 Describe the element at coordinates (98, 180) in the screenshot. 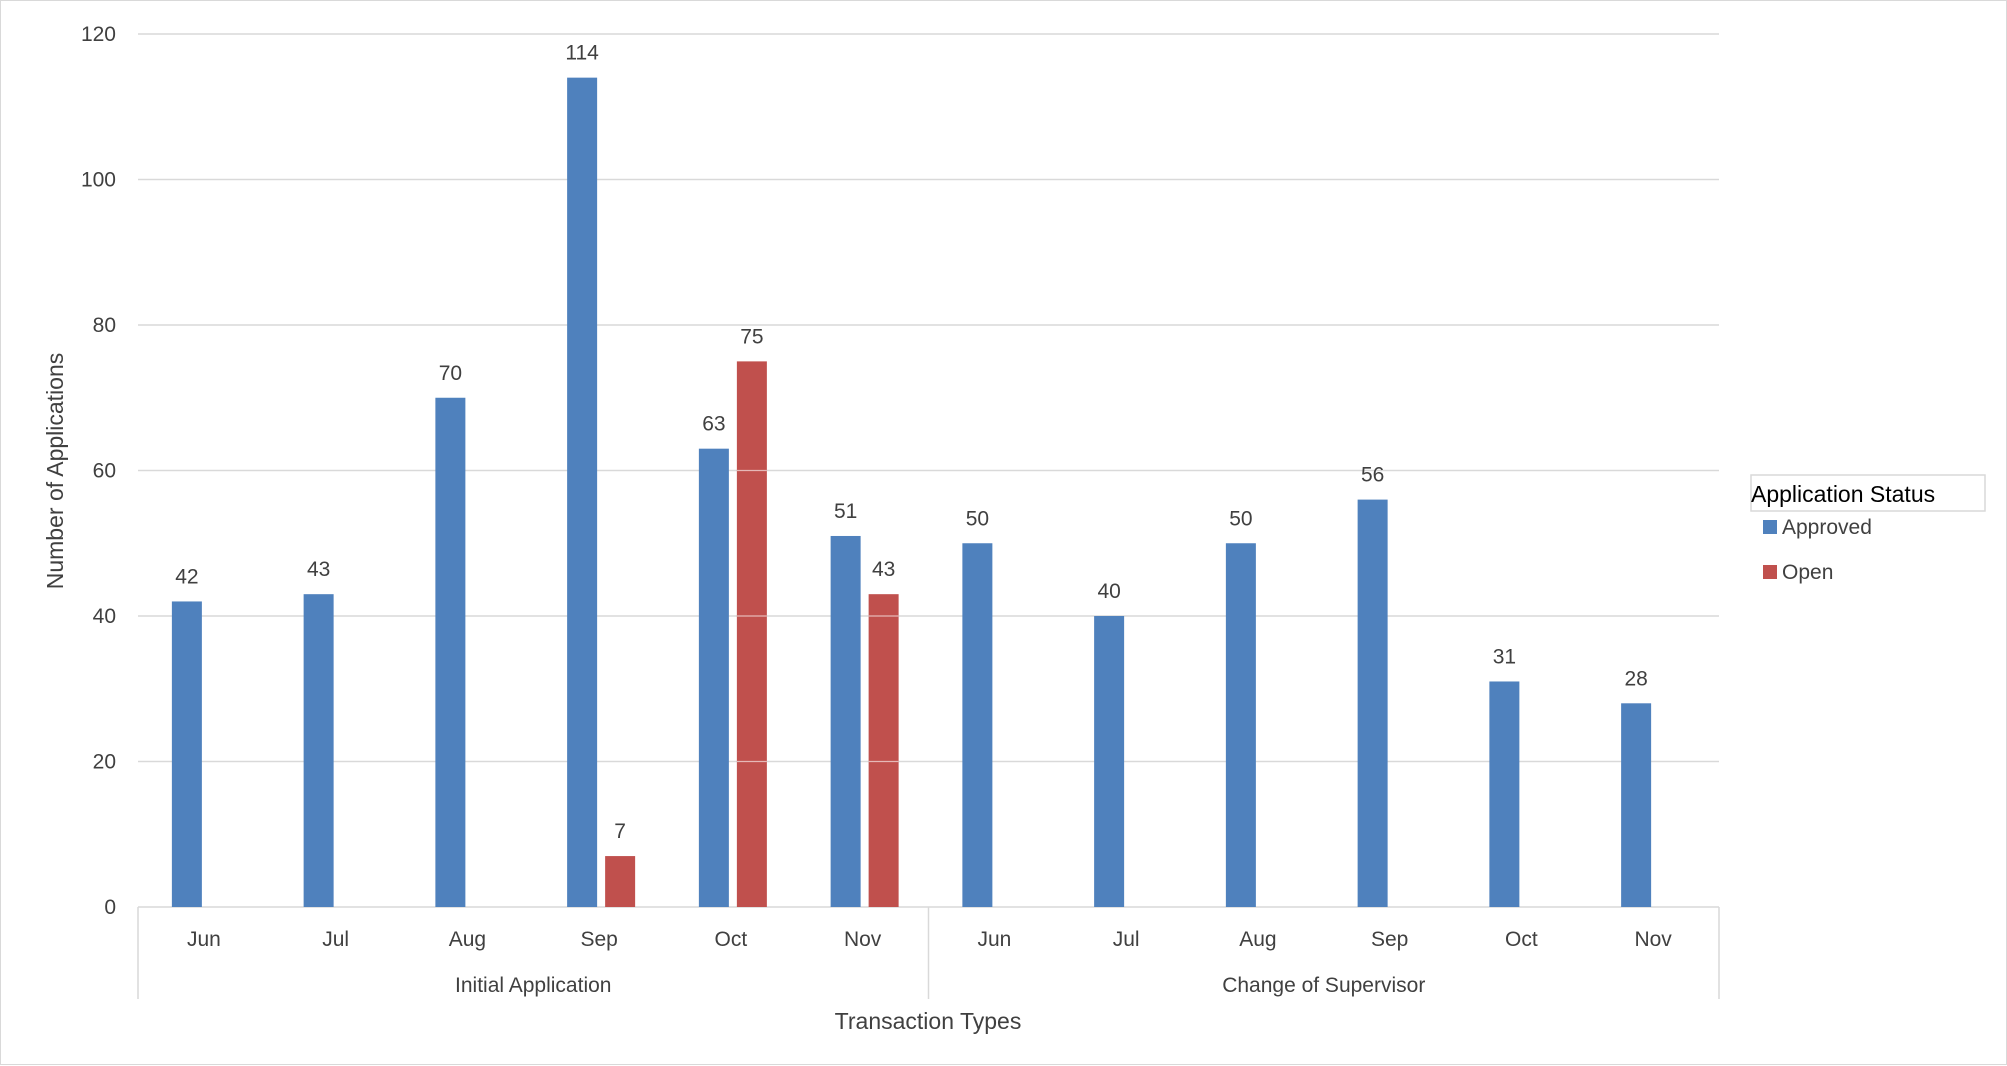

I see `y-tick-label: 100` at that location.